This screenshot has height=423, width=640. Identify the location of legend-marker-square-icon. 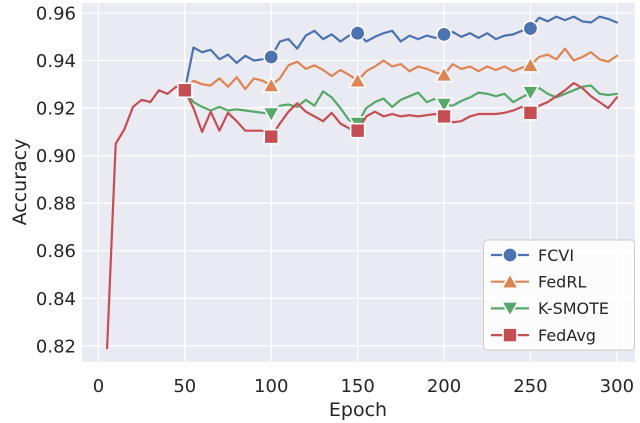
(510, 335).